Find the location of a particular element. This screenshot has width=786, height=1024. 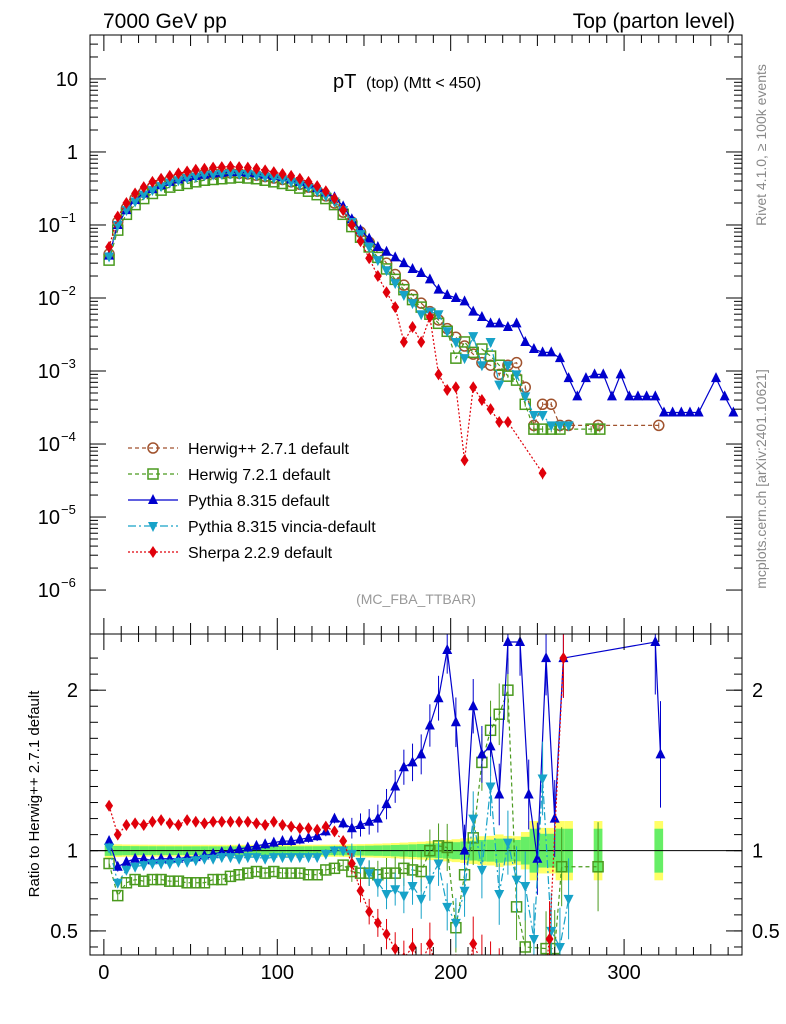

header-right: Top (parton level) is located at coordinates (654, 21).